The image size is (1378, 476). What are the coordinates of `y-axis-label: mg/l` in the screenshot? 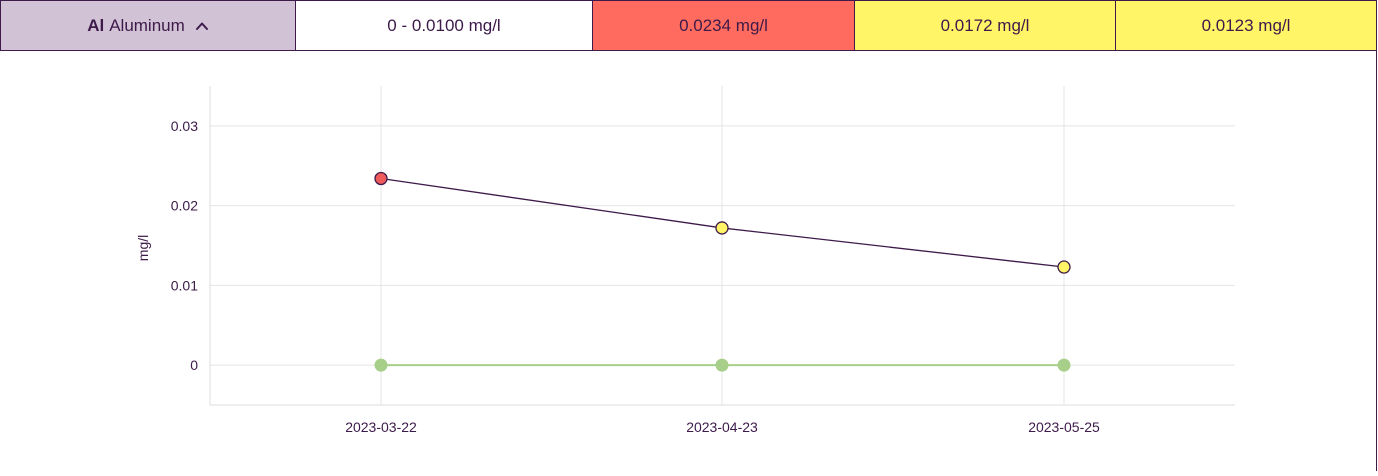 It's located at (143, 248).